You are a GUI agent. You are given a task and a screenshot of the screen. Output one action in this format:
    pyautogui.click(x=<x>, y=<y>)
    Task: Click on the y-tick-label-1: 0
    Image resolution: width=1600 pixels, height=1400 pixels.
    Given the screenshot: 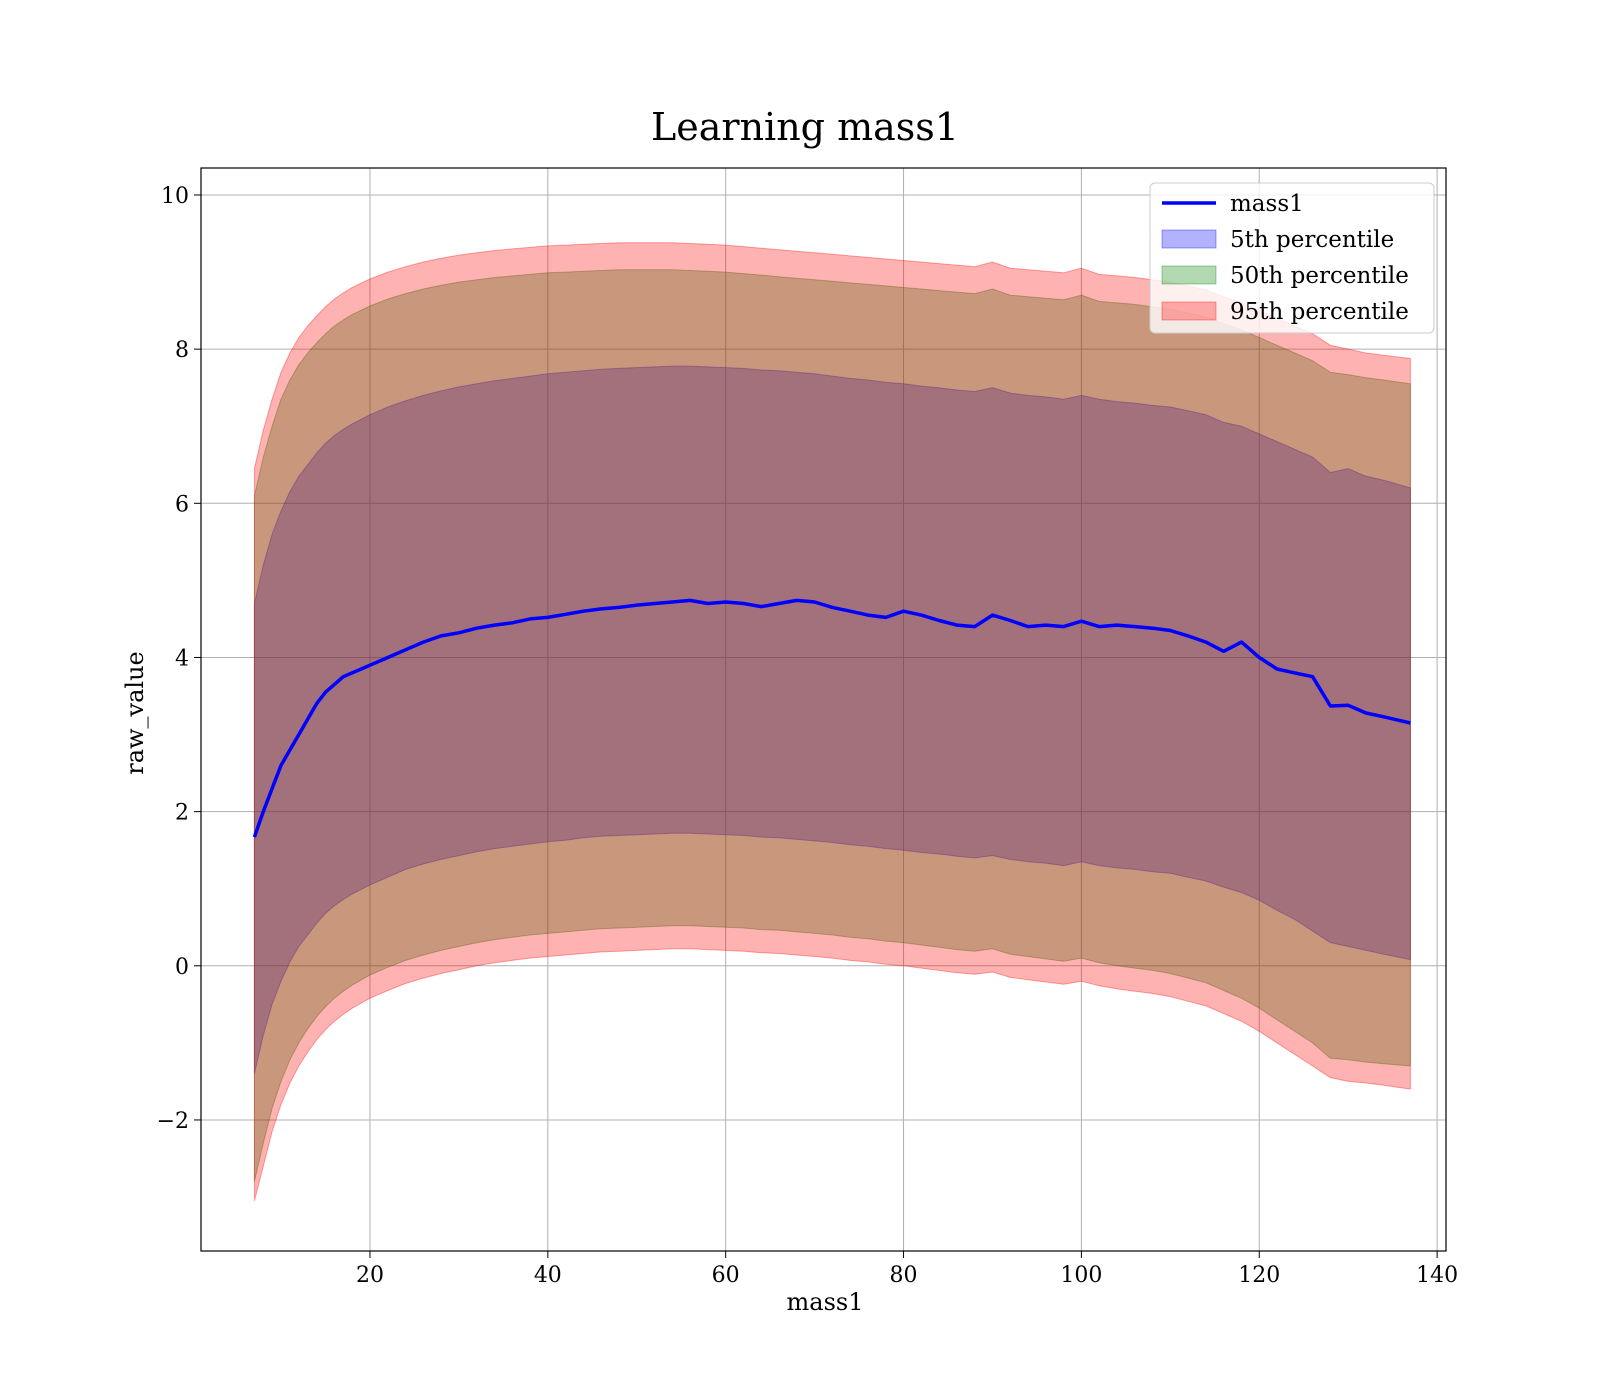 What is the action you would take?
    pyautogui.click(x=182, y=967)
    